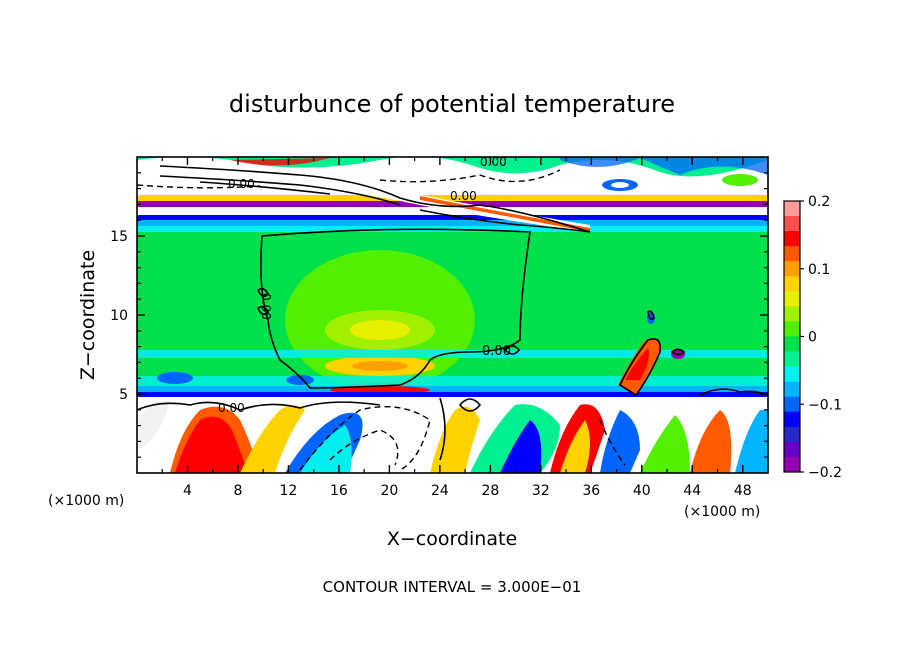 This screenshot has height=654, width=904. What do you see at coordinates (496, 351) in the screenshot?
I see `contour-label-4: 0.00` at bounding box center [496, 351].